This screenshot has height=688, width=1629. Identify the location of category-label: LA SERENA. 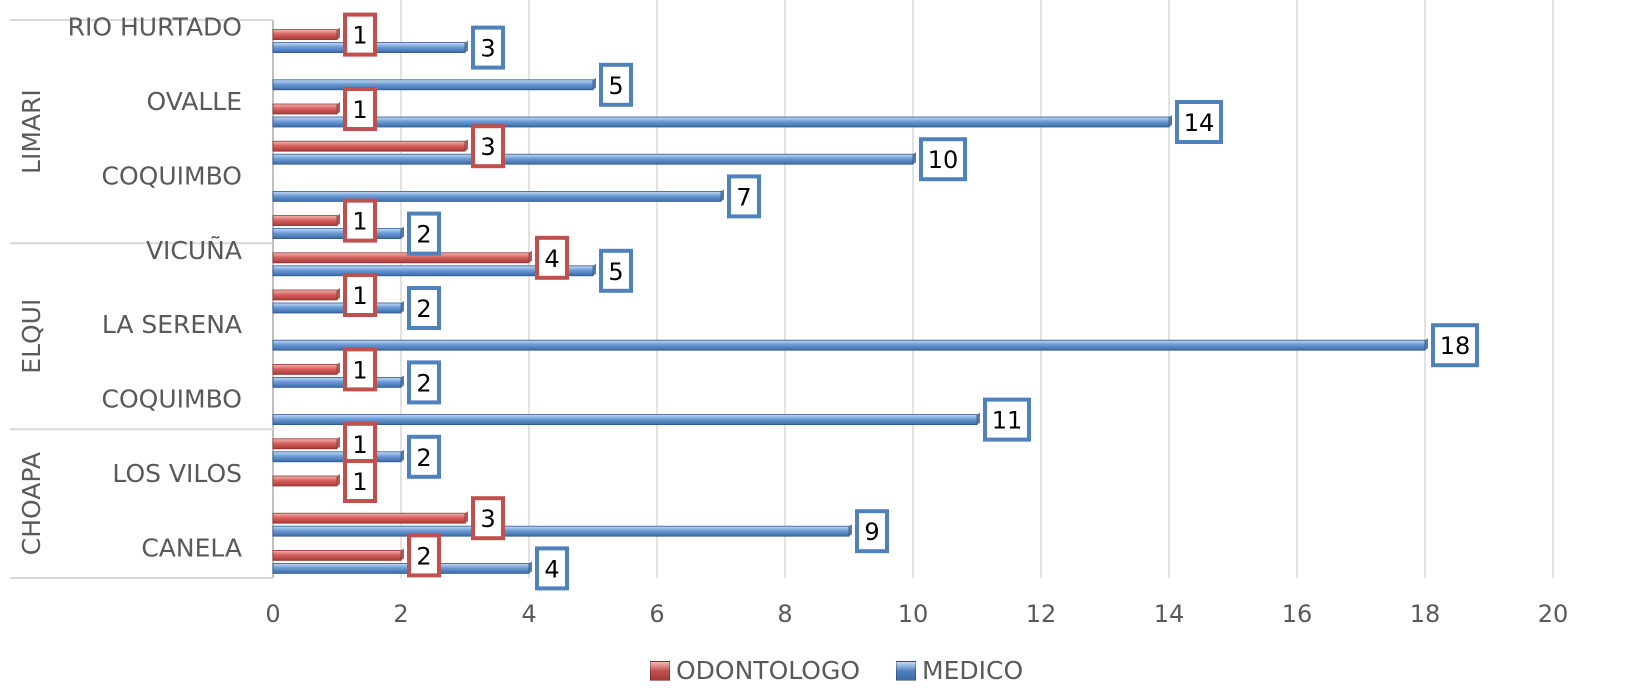
(172, 324).